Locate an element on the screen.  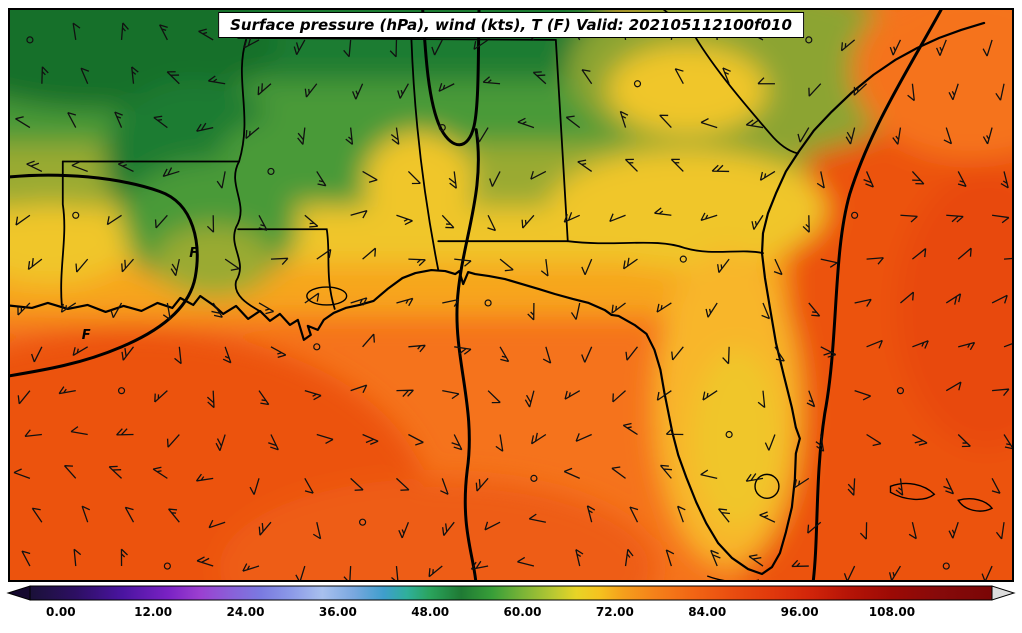
colorbar-tick-label: 72.00 is located at coordinates (614, 612).